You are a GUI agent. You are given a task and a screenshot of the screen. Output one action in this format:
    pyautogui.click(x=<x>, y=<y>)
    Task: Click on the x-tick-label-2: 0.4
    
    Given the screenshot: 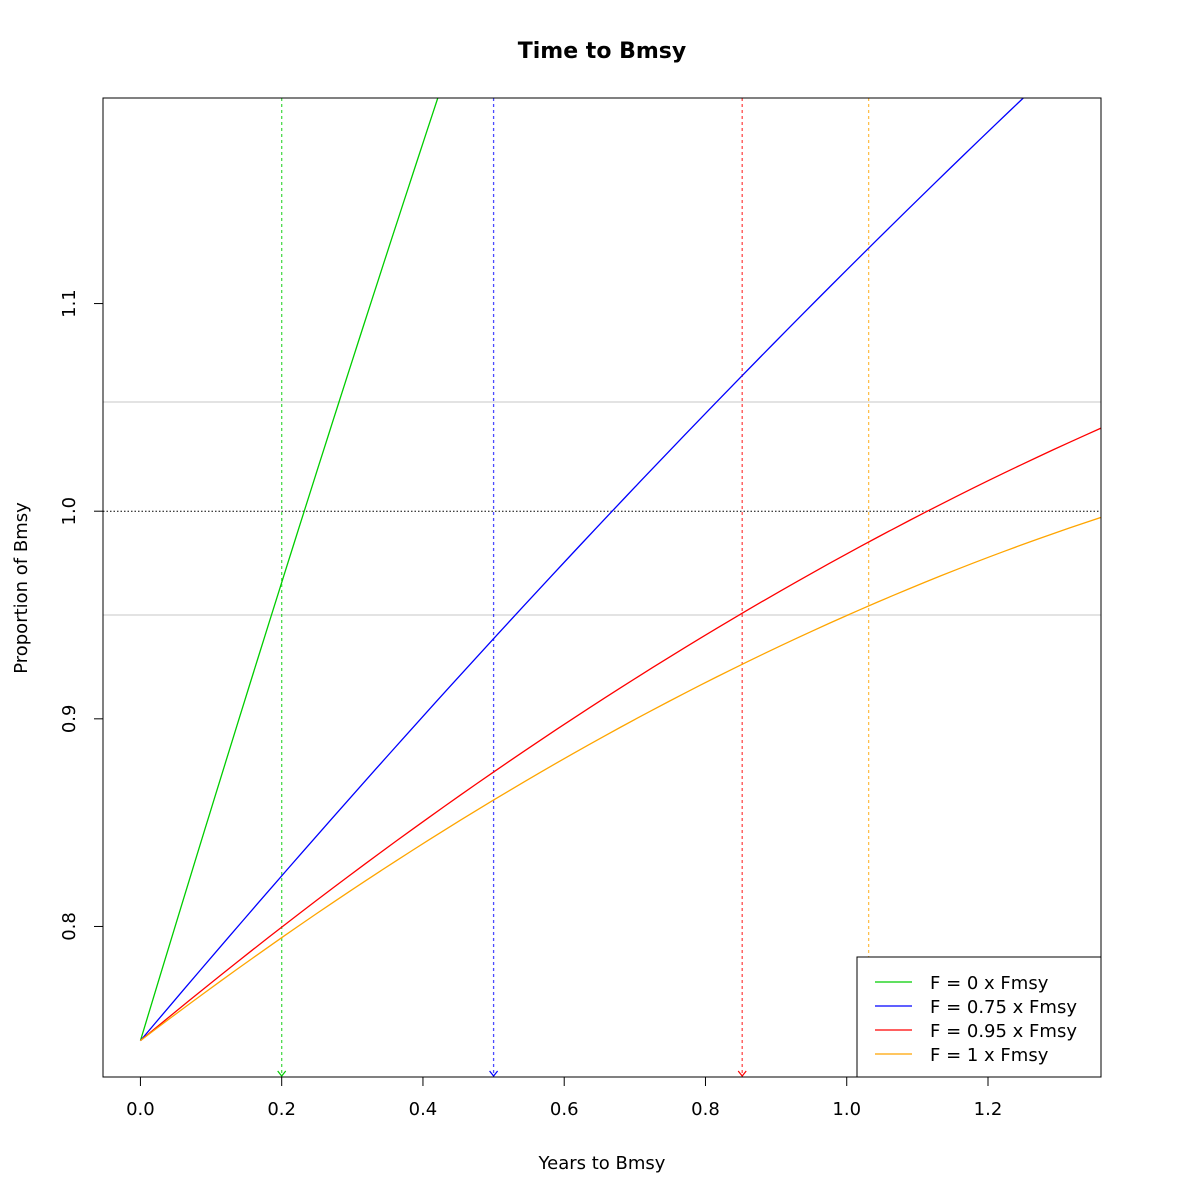 What is the action you would take?
    pyautogui.click(x=423, y=1109)
    